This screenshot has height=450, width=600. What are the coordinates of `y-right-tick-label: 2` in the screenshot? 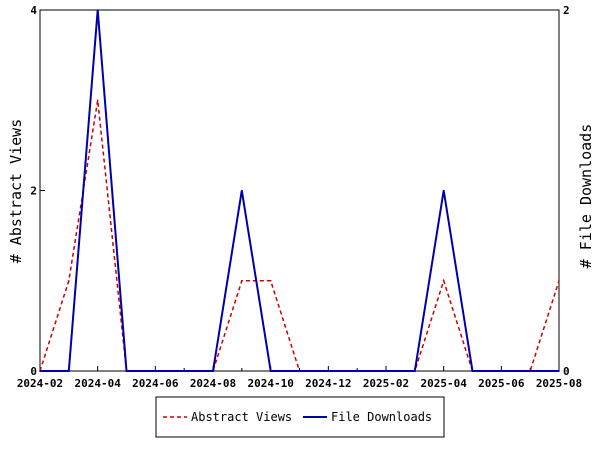 It's located at (566, 10).